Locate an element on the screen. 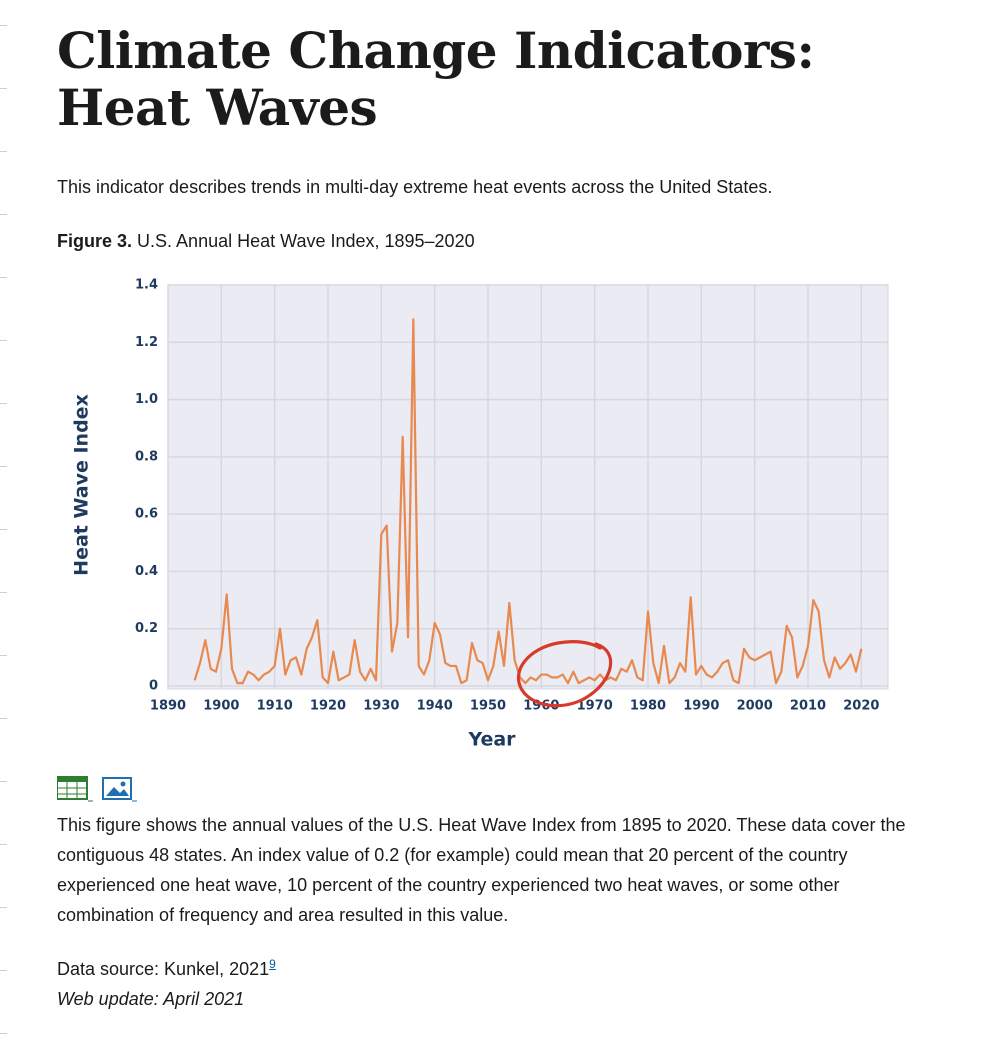  x-tick-label: 1890 is located at coordinates (168, 706).